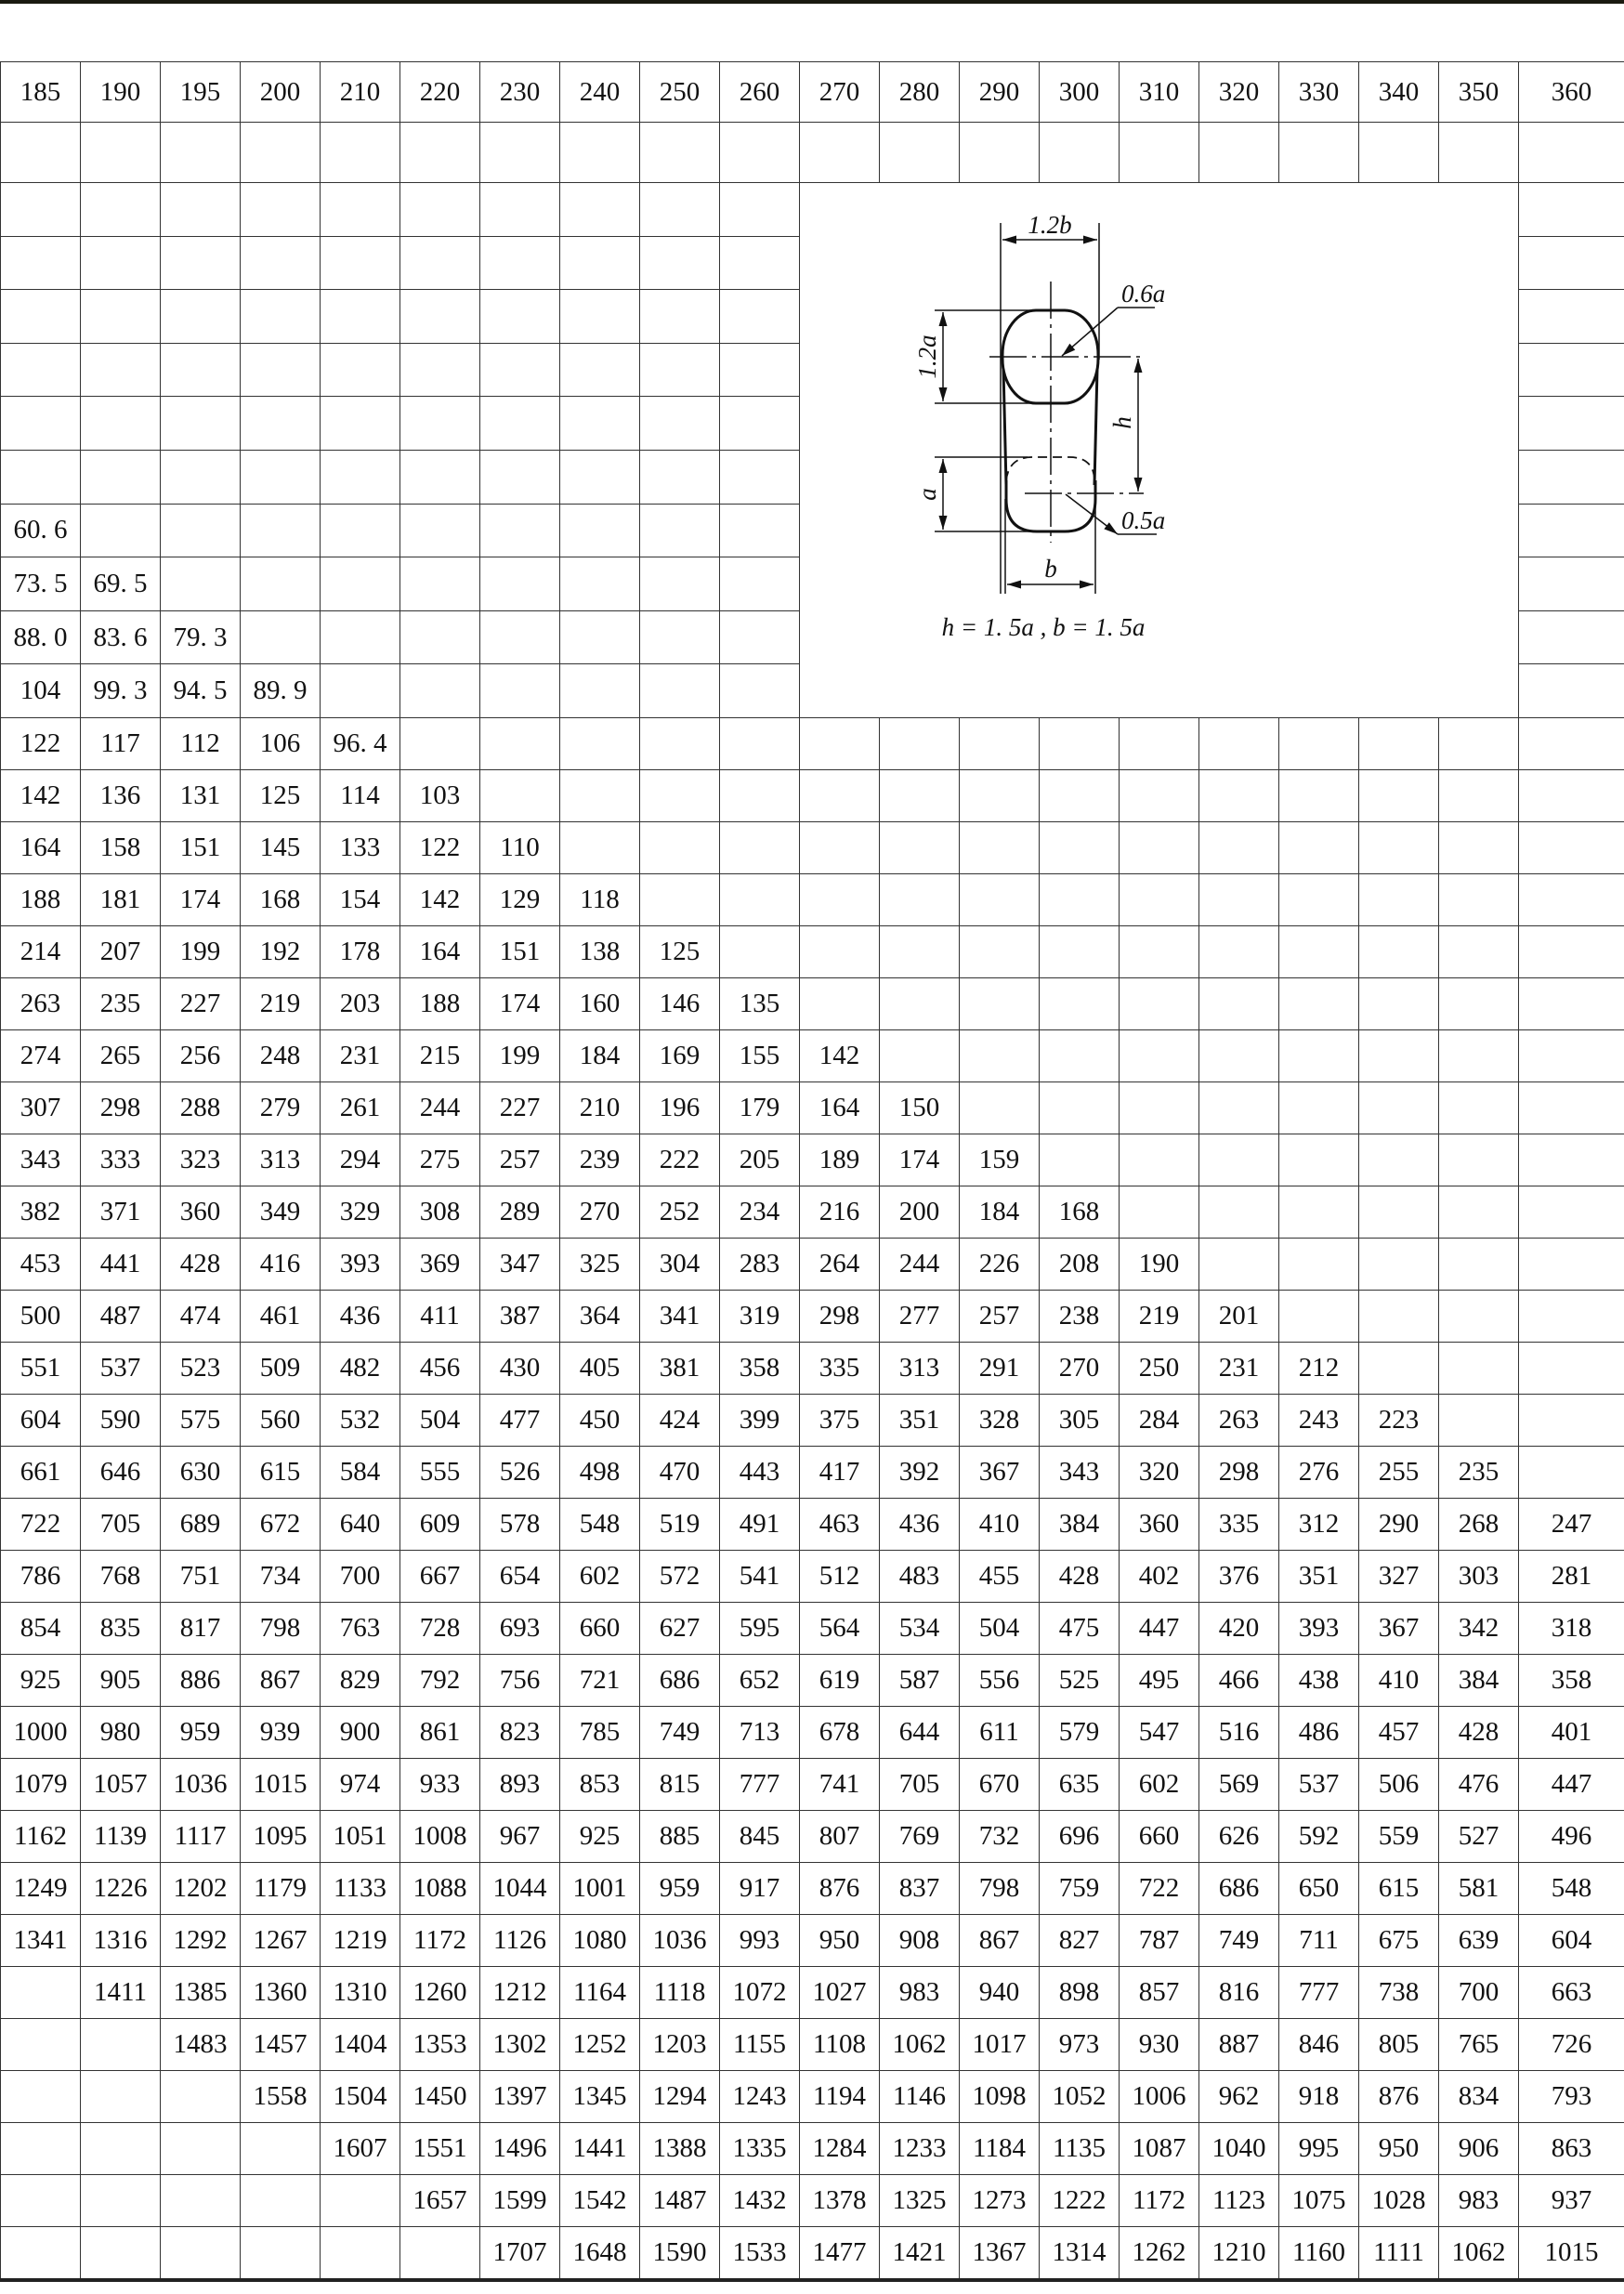 The height and width of the screenshot is (2294, 1624). I want to click on table-cell: 405, so click(599, 1368).